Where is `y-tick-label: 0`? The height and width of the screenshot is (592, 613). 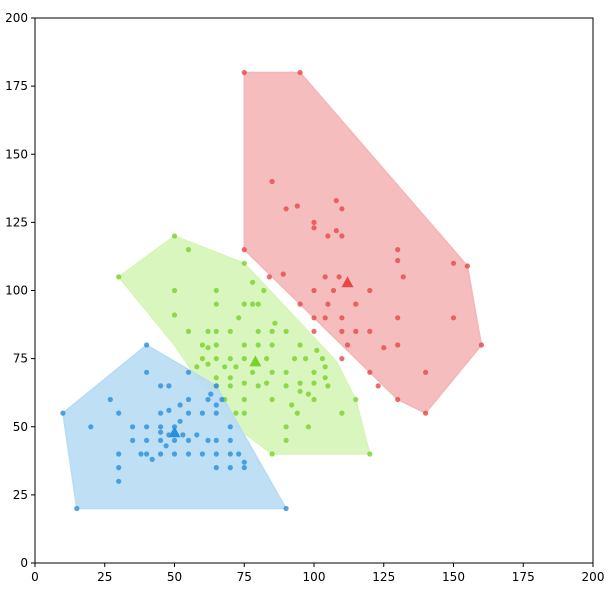 y-tick-label: 0 is located at coordinates (24, 563).